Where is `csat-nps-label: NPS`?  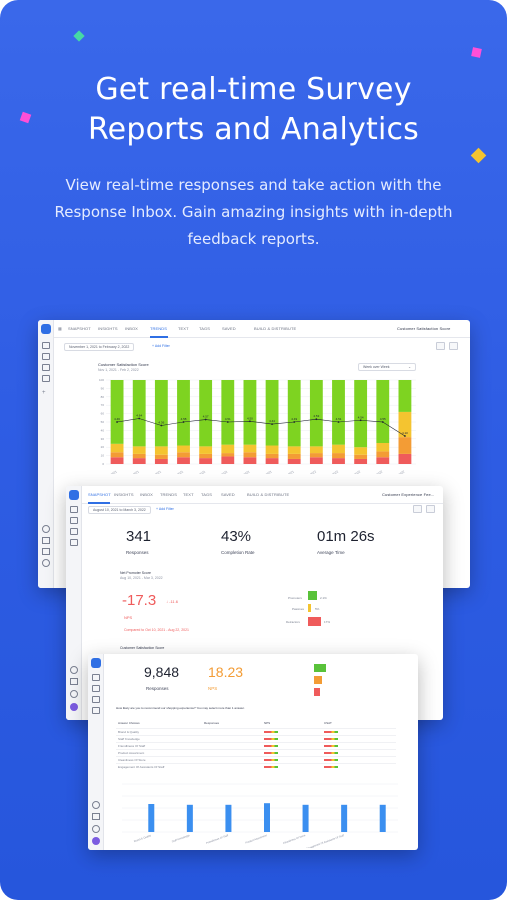
csat-nps-label: NPS is located at coordinates (213, 688).